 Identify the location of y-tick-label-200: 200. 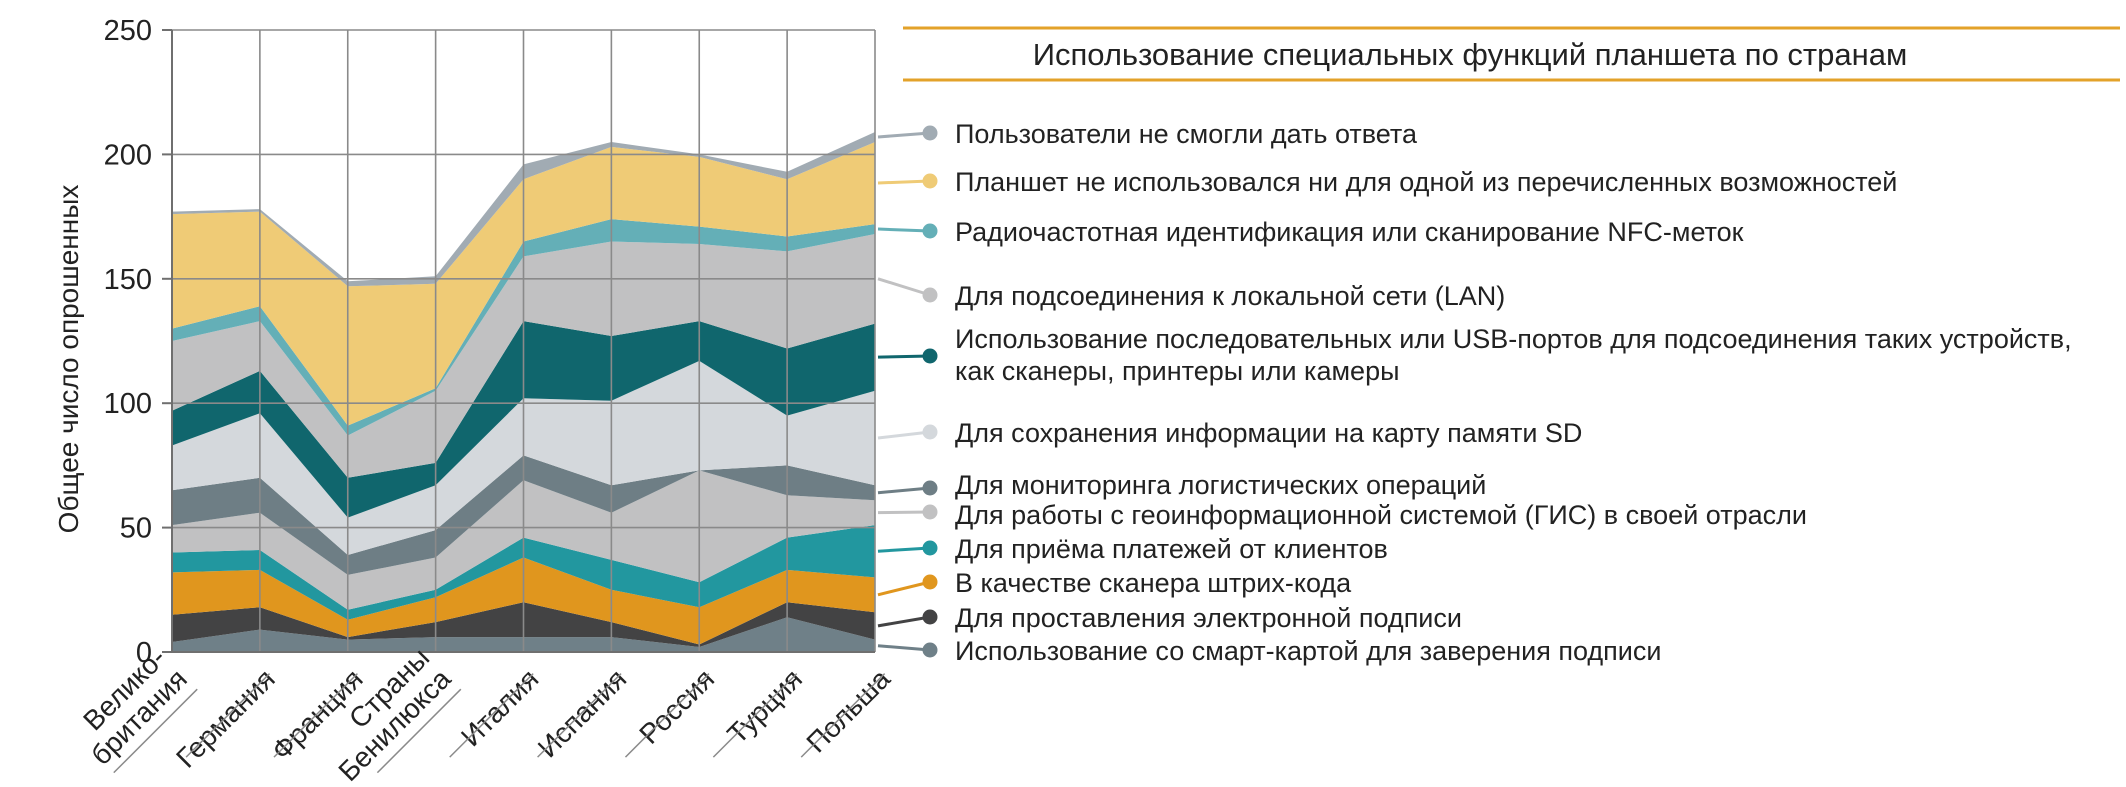
(128, 155).